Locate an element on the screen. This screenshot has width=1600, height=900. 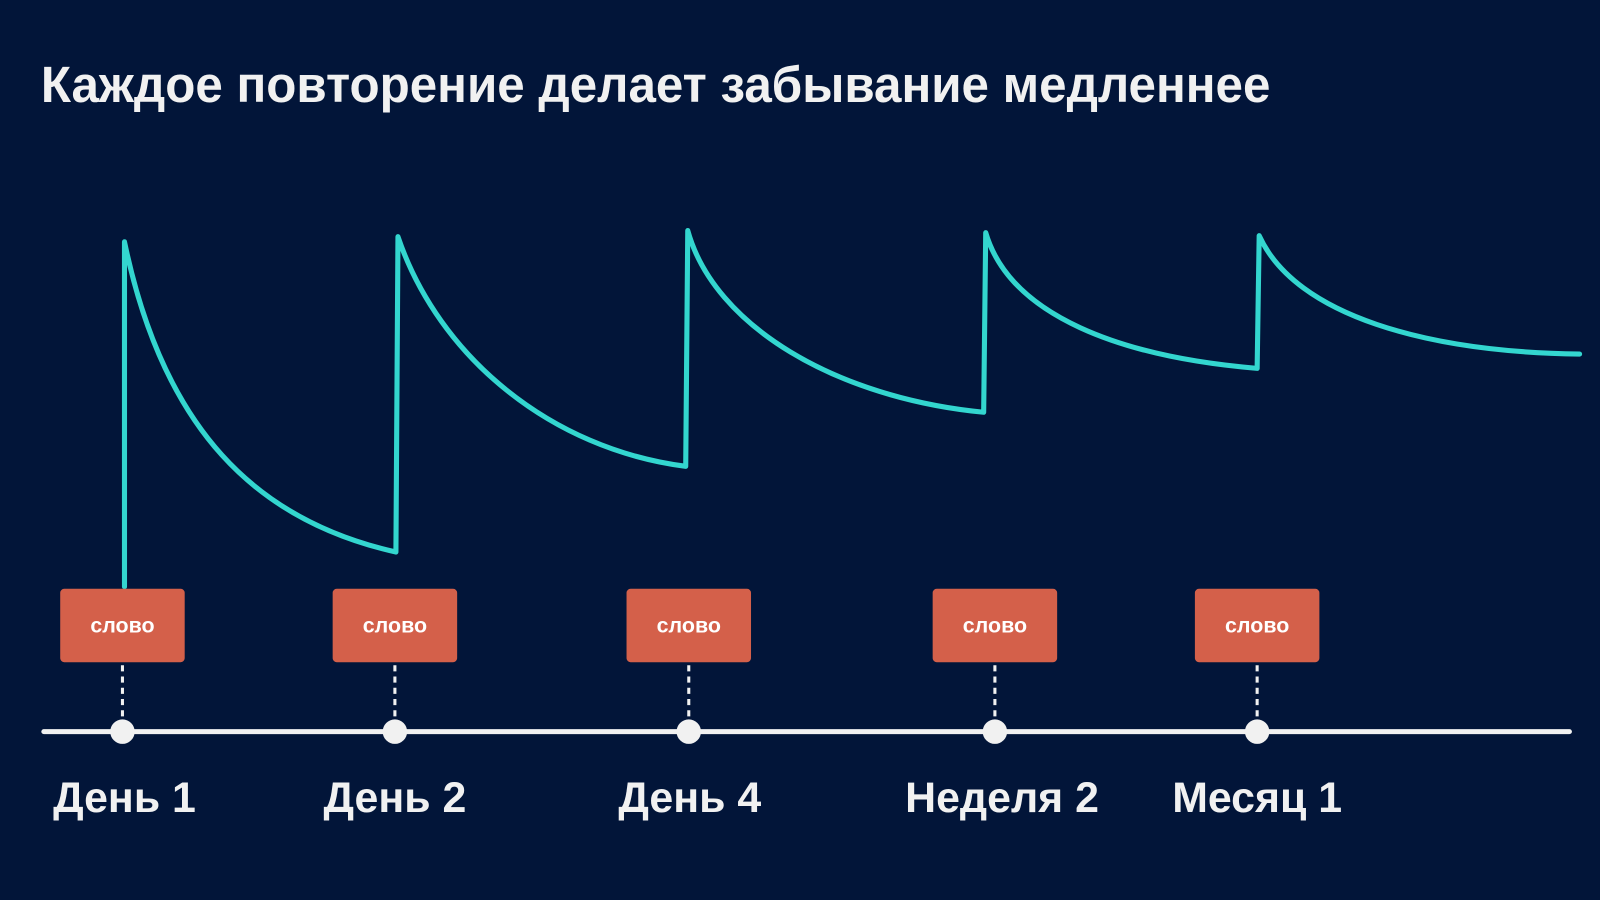
time-label: День 1 is located at coordinates (124, 798).